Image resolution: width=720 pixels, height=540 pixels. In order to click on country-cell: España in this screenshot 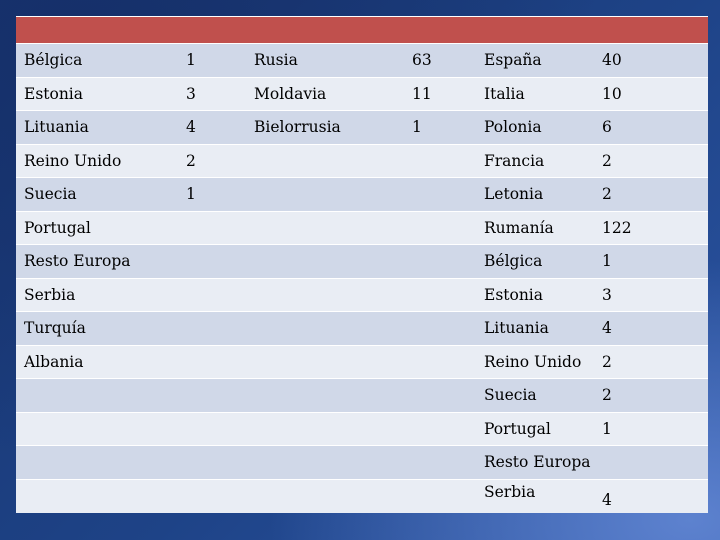, I will do `click(534, 60)`.